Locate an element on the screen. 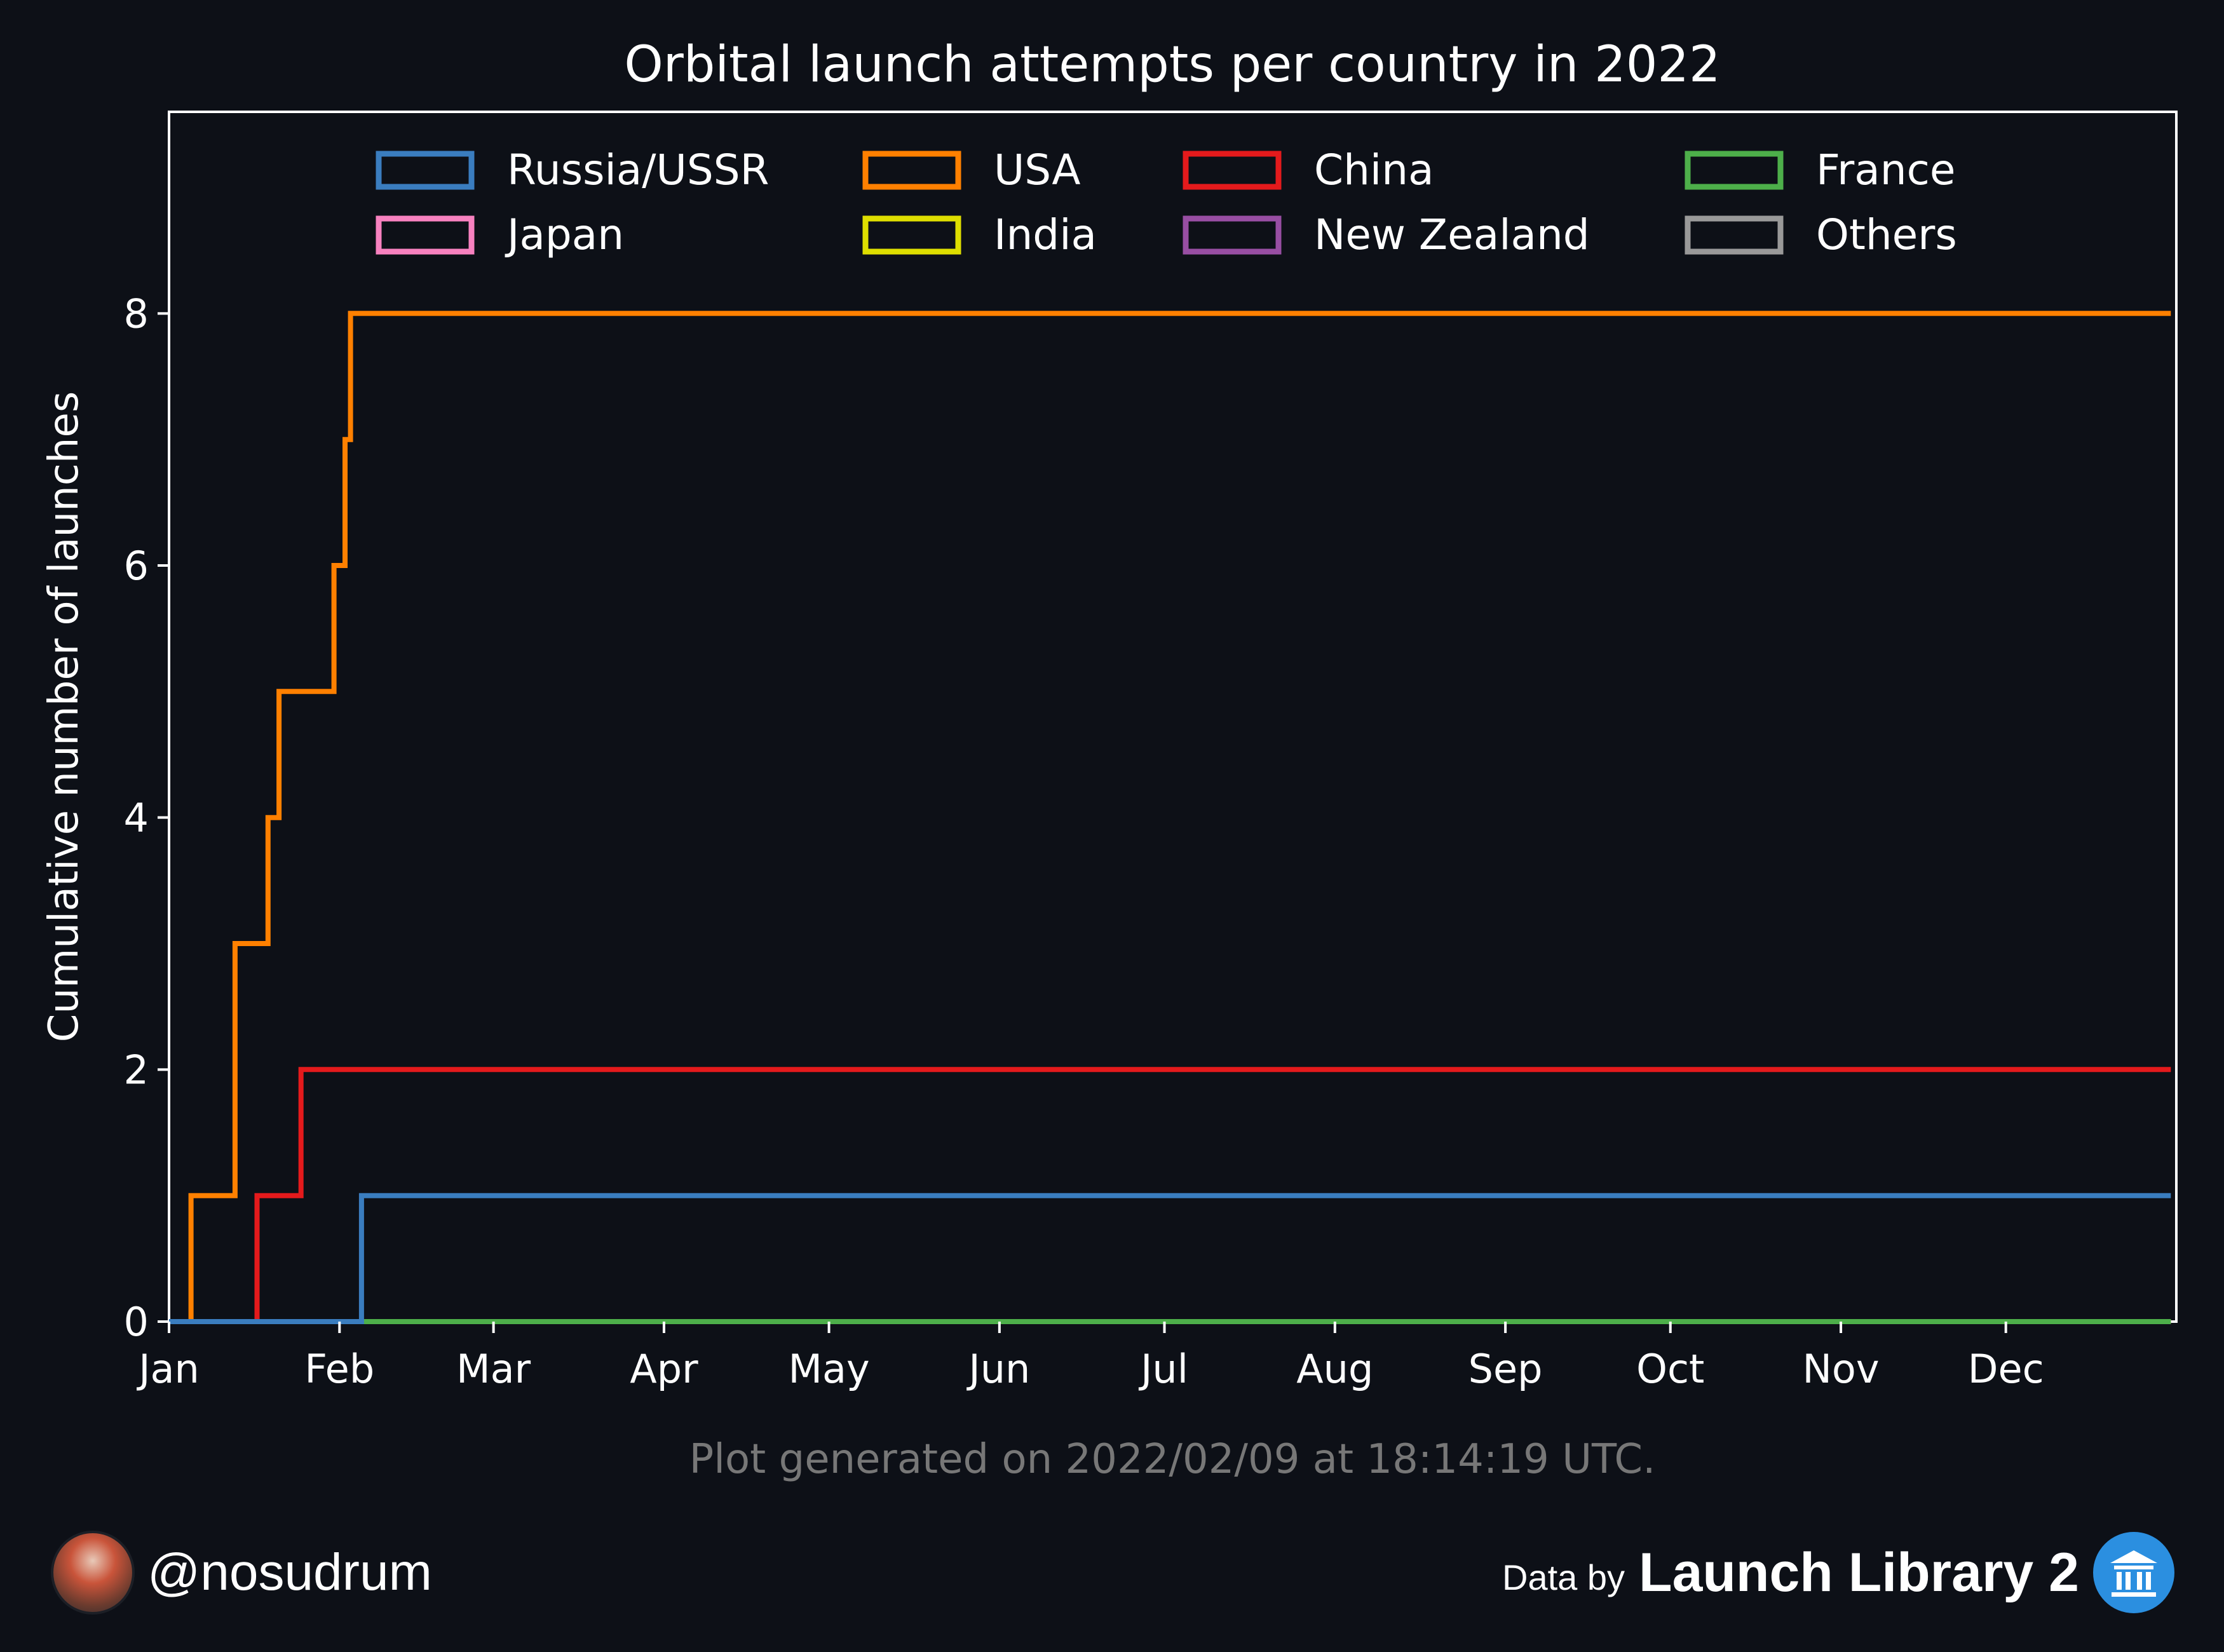  y-tick-label: 6 is located at coordinates (136, 566).